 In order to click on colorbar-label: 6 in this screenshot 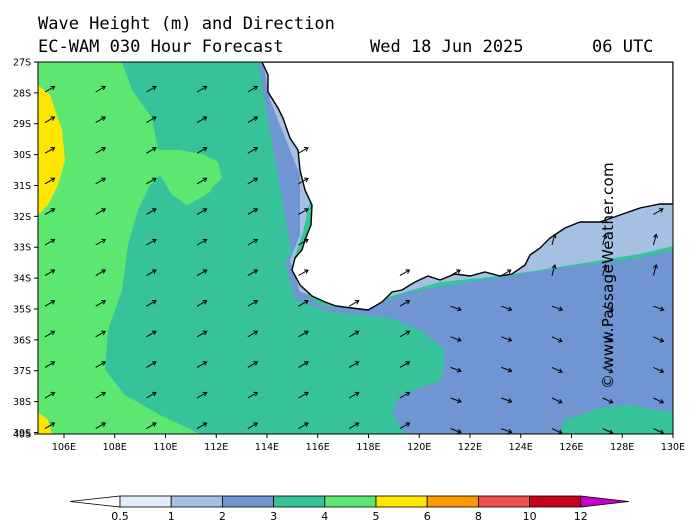, I will do `click(427, 516)`.